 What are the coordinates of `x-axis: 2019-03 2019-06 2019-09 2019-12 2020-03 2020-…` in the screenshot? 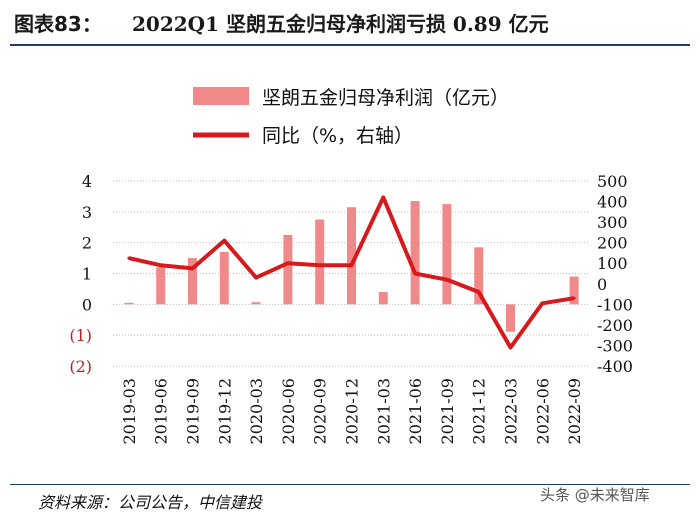 It's located at (352, 411).